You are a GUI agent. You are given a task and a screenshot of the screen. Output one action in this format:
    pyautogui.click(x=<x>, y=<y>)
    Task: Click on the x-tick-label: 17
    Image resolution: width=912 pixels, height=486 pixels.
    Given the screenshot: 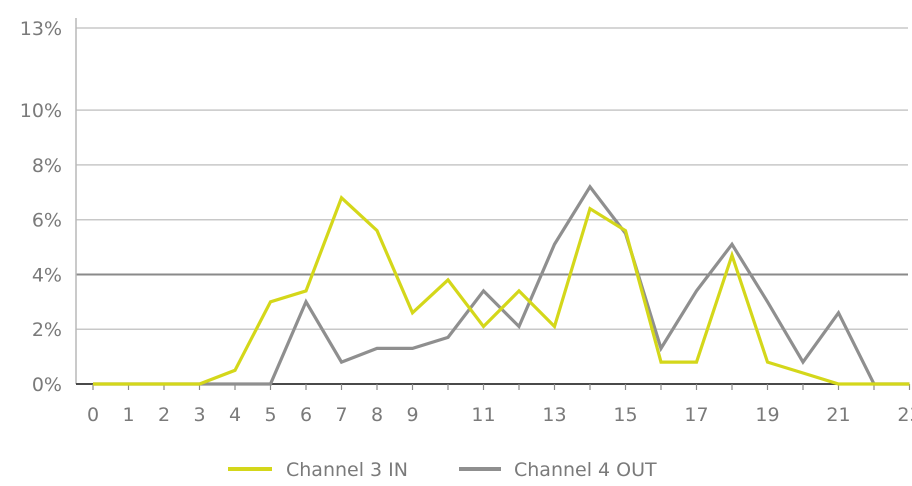 What is the action you would take?
    pyautogui.click(x=696, y=415)
    